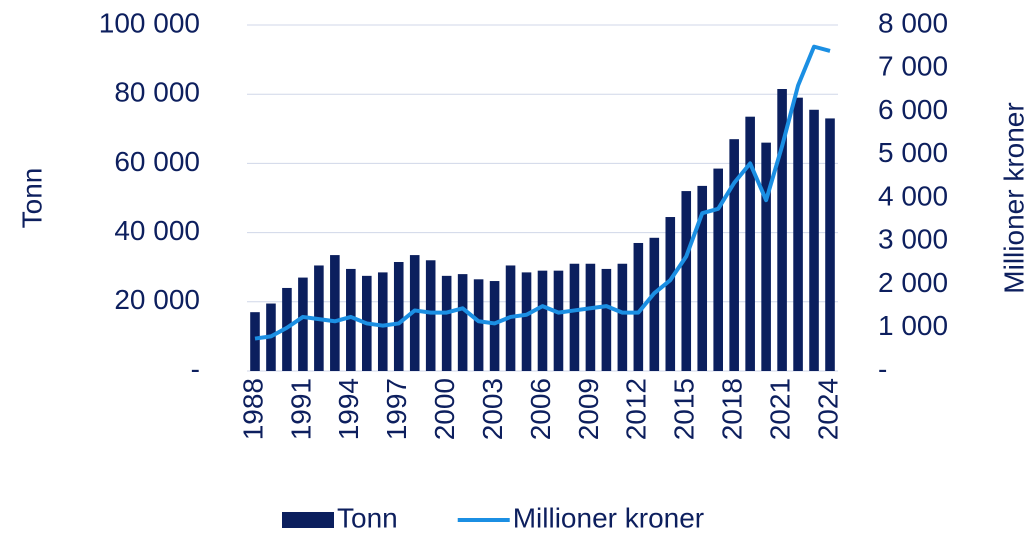  What do you see at coordinates (195, 368) in the screenshot?
I see `y-tick-label: -` at bounding box center [195, 368].